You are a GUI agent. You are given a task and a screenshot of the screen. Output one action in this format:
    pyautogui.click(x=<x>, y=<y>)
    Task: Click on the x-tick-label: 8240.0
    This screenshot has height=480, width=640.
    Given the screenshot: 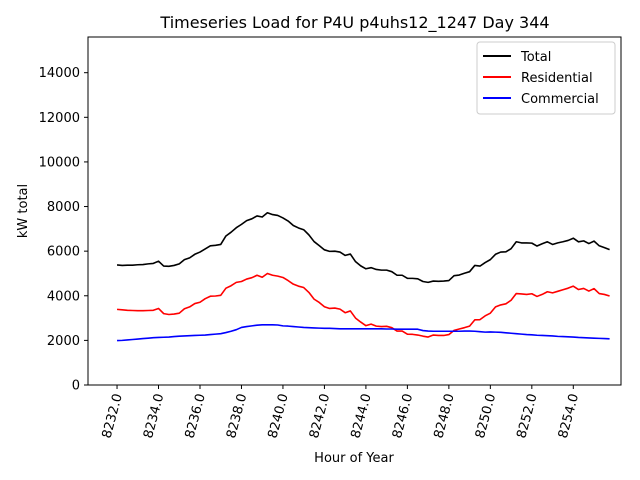 What is the action you would take?
    pyautogui.click(x=279, y=416)
    